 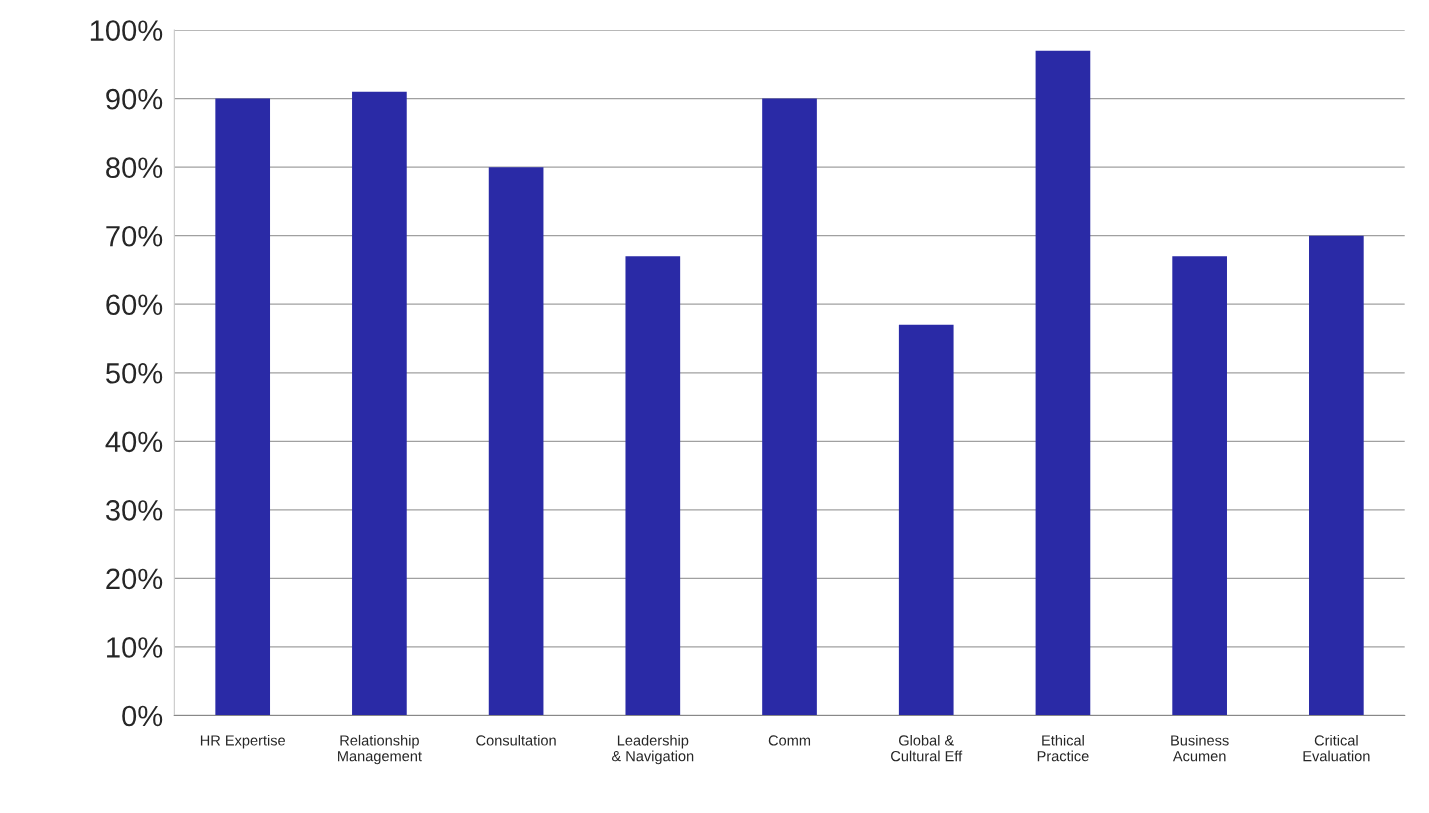 I want to click on y-tick-label: 50%, so click(x=134, y=373).